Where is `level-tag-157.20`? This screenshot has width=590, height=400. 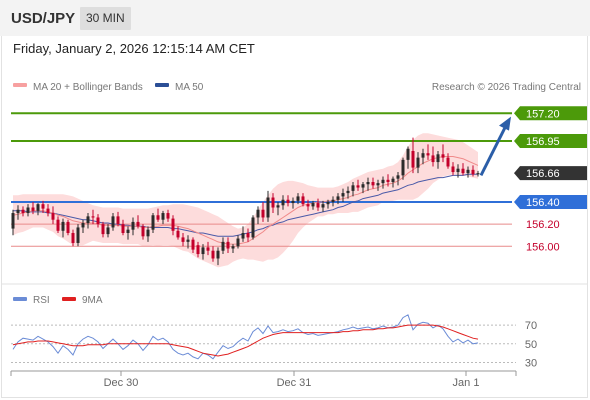
level-tag-157.20 is located at coordinates (550, 113).